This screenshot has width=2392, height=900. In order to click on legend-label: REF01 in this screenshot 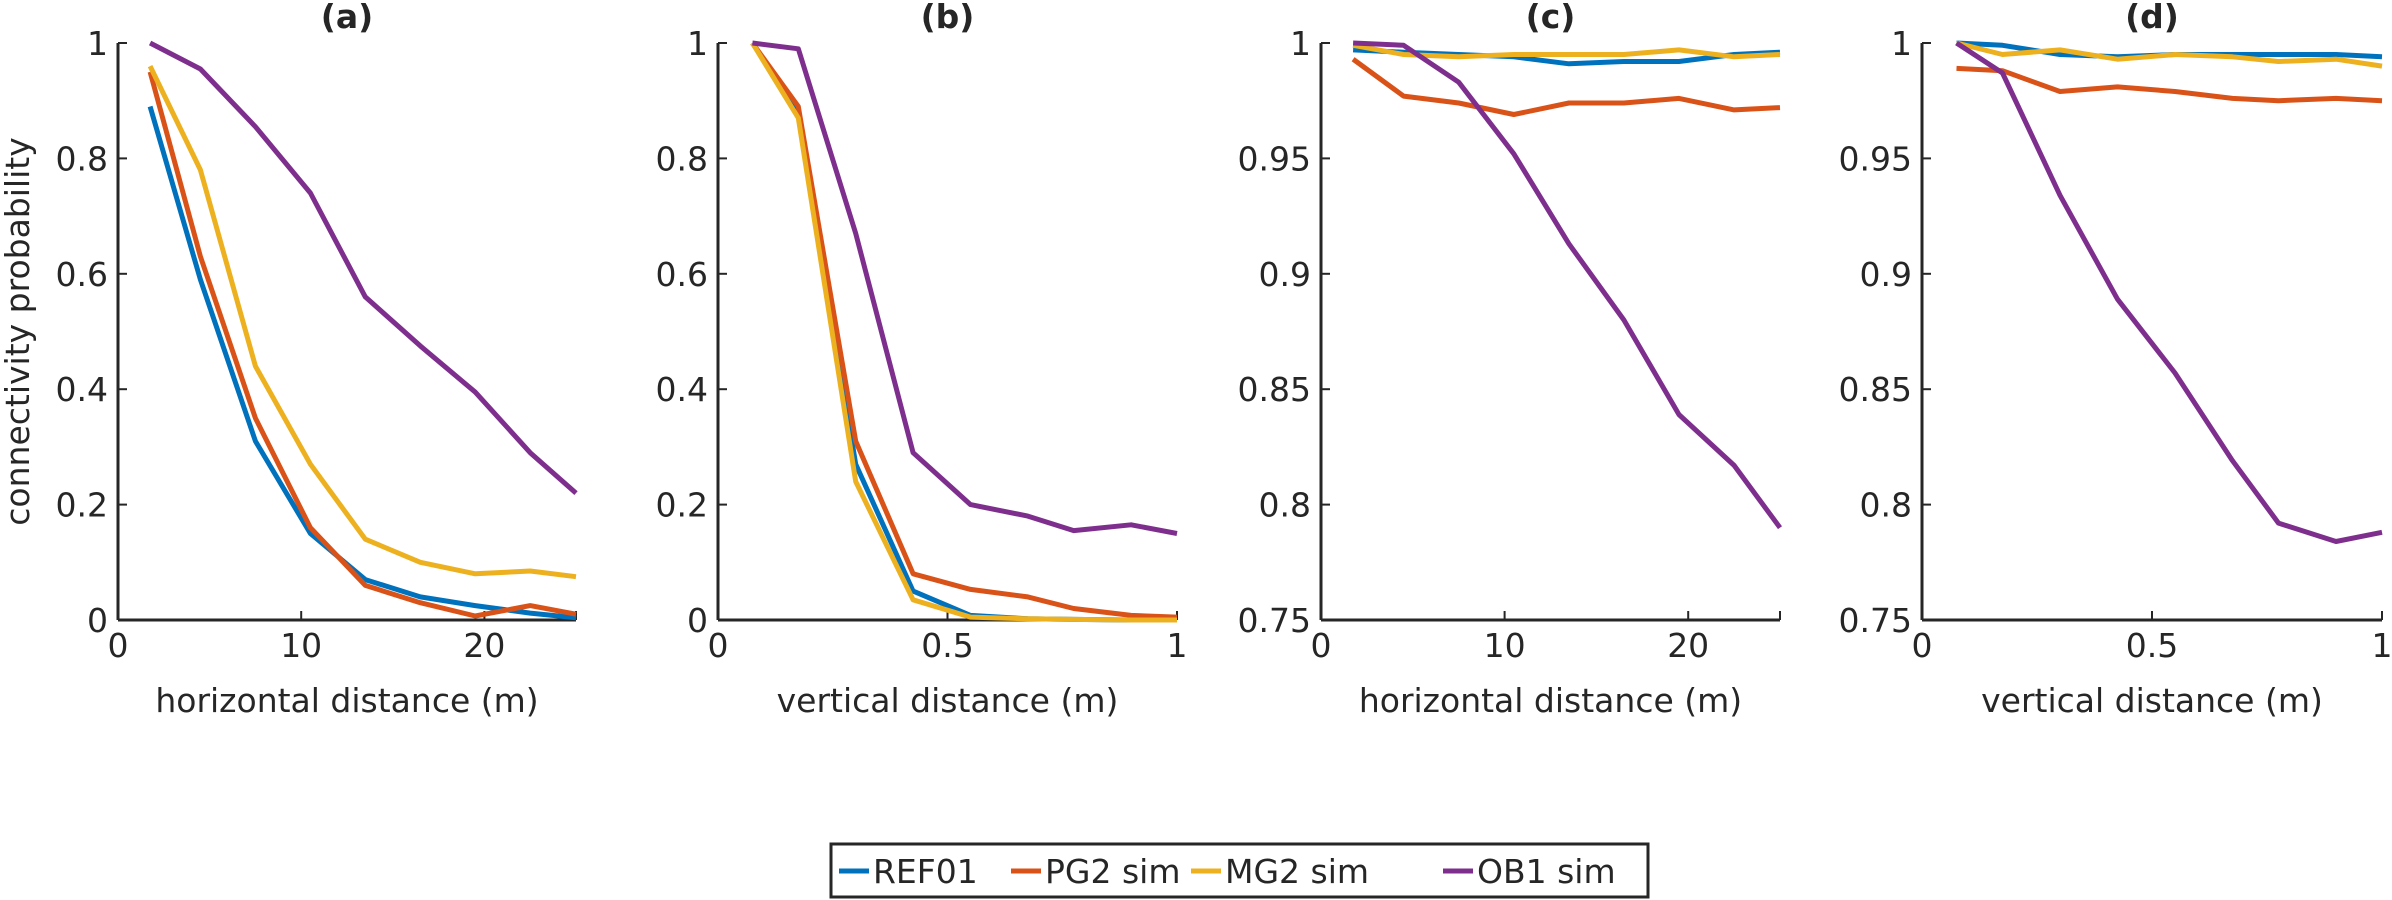, I will do `click(925, 871)`.